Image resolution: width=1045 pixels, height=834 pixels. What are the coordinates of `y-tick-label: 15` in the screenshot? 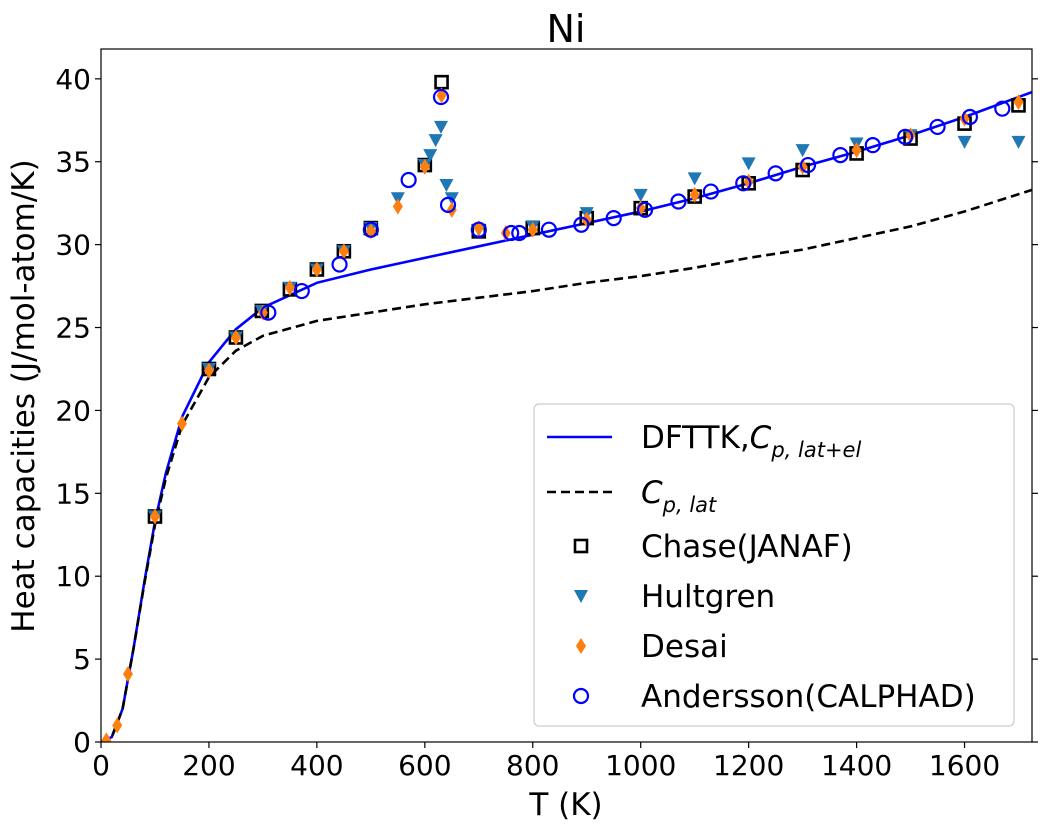 It's located at (73, 493).